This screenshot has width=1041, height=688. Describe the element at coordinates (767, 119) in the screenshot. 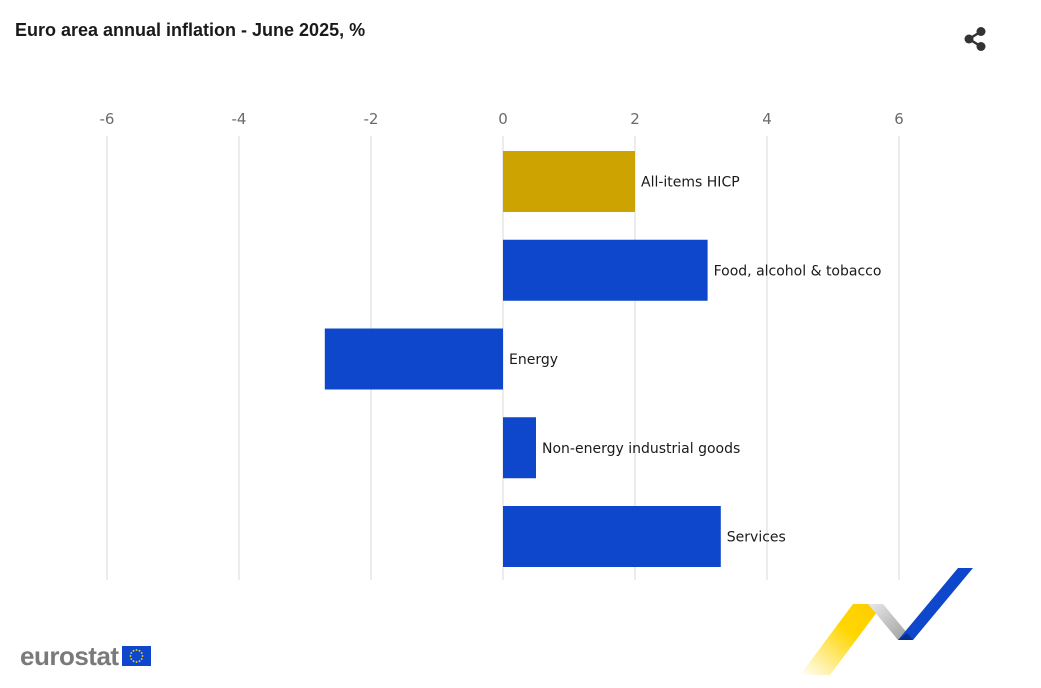

I see `x-tick-label: 4` at that location.